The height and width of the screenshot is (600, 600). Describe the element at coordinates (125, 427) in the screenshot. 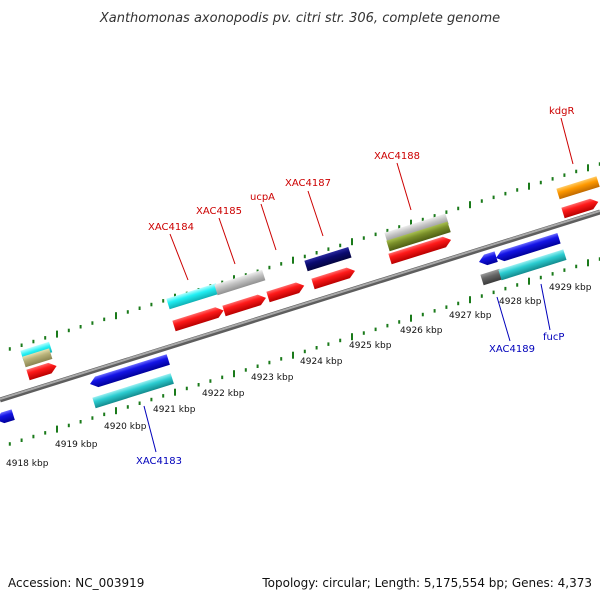

I see `kbp-label: 4920 kbp` at that location.